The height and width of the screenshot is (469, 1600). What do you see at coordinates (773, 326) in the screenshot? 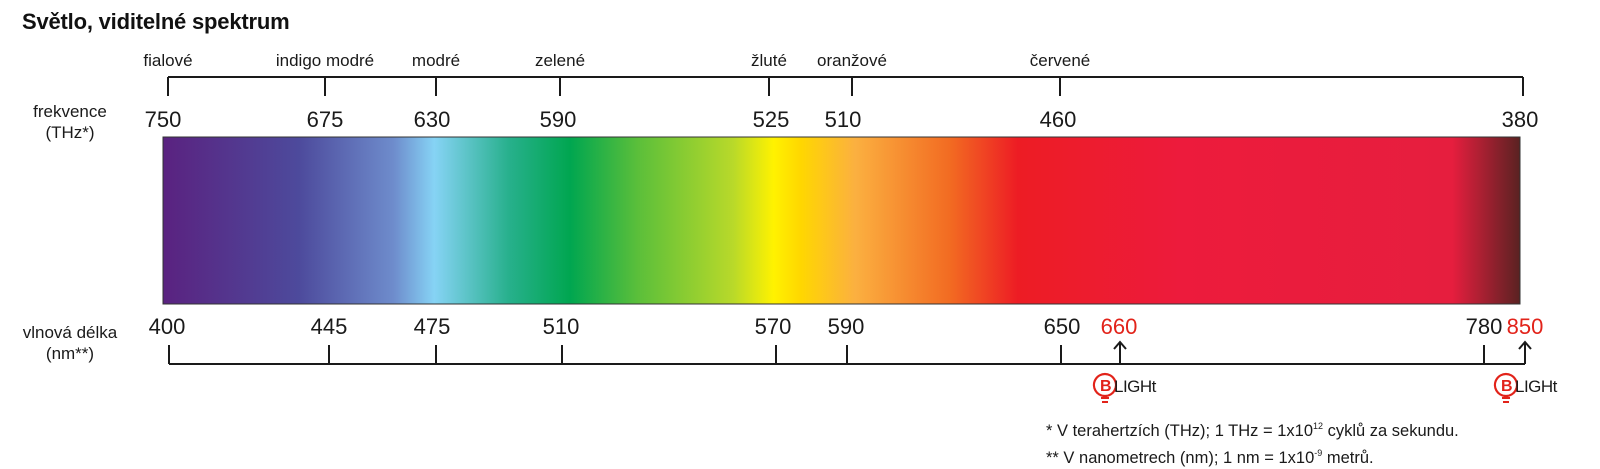
I see `wavelength-tick-label: 570` at bounding box center [773, 326].